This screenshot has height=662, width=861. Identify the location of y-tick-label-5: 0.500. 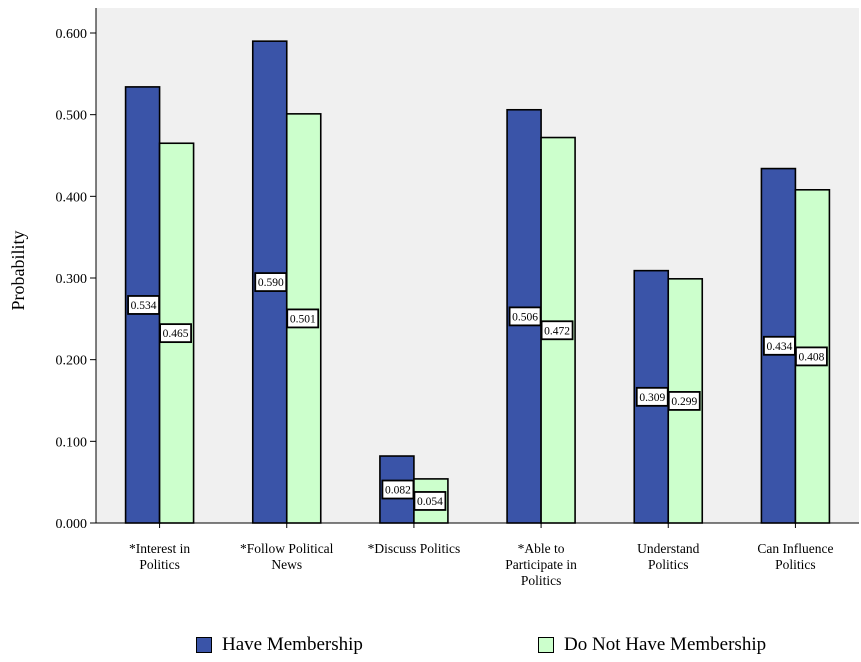
(72, 116).